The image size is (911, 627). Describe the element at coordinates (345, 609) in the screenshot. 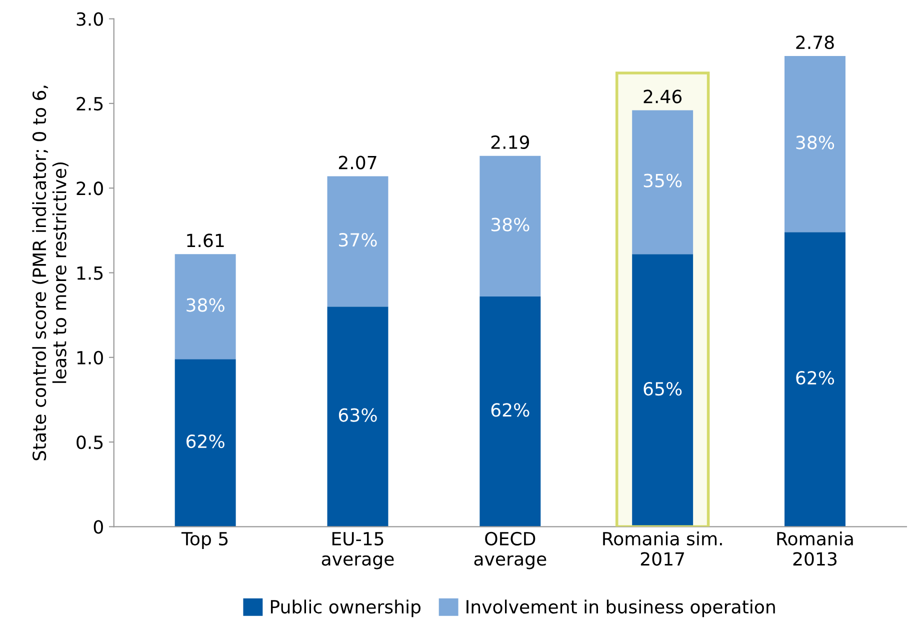

I see `legend-label: Public ownership` at that location.